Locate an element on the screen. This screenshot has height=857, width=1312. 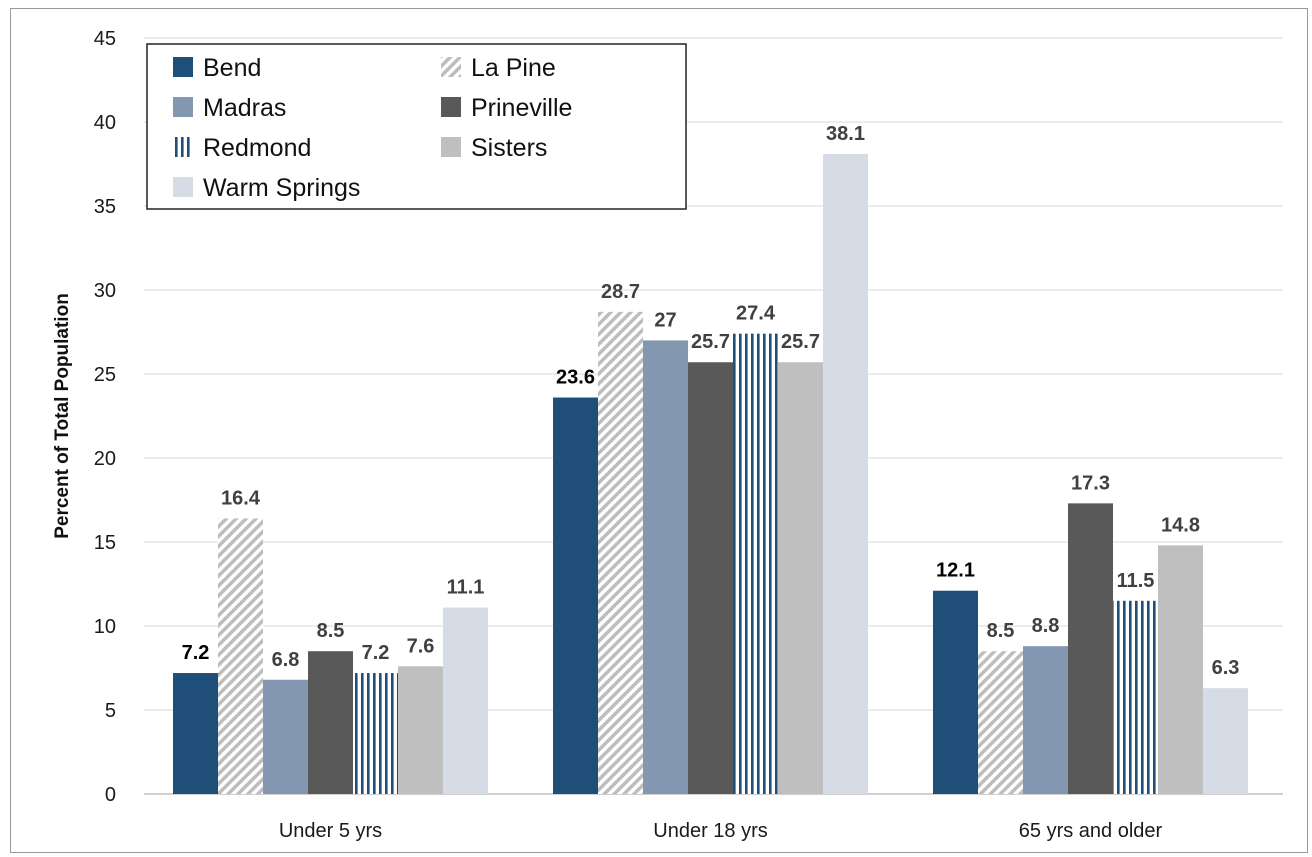
data-label: 28.7 is located at coordinates (620, 292).